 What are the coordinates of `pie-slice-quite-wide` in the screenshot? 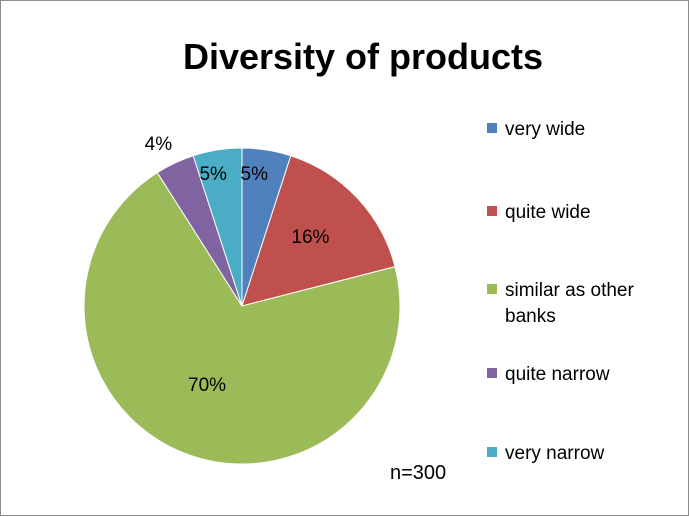 It's located at (318, 231).